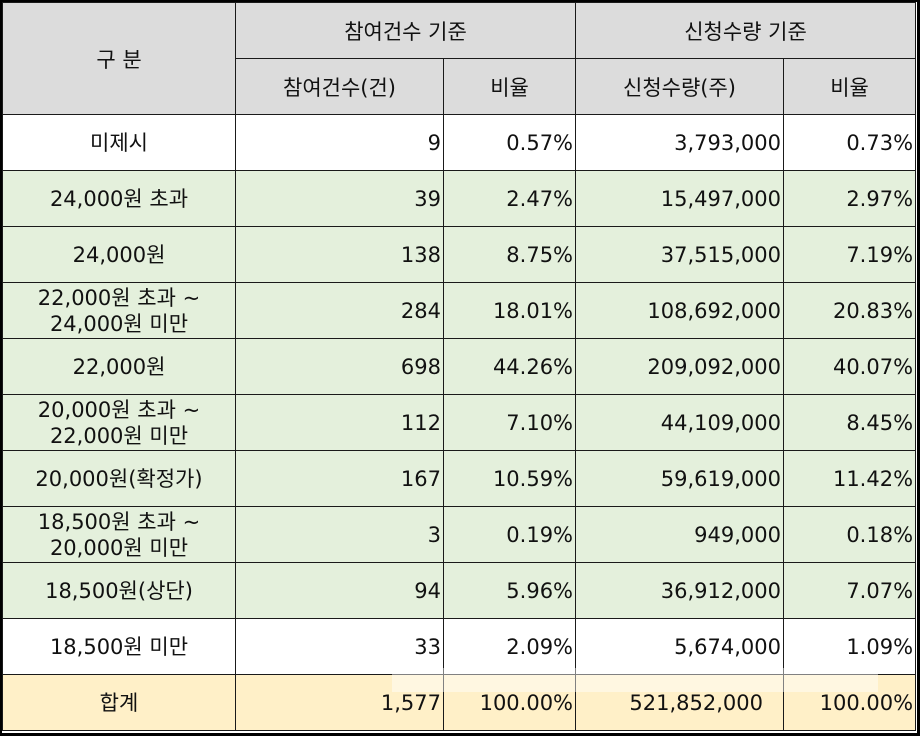 The height and width of the screenshot is (736, 920). What do you see at coordinates (850, 422) in the screenshot?
I see `quantity-ratio-cell: 8.45%` at bounding box center [850, 422].